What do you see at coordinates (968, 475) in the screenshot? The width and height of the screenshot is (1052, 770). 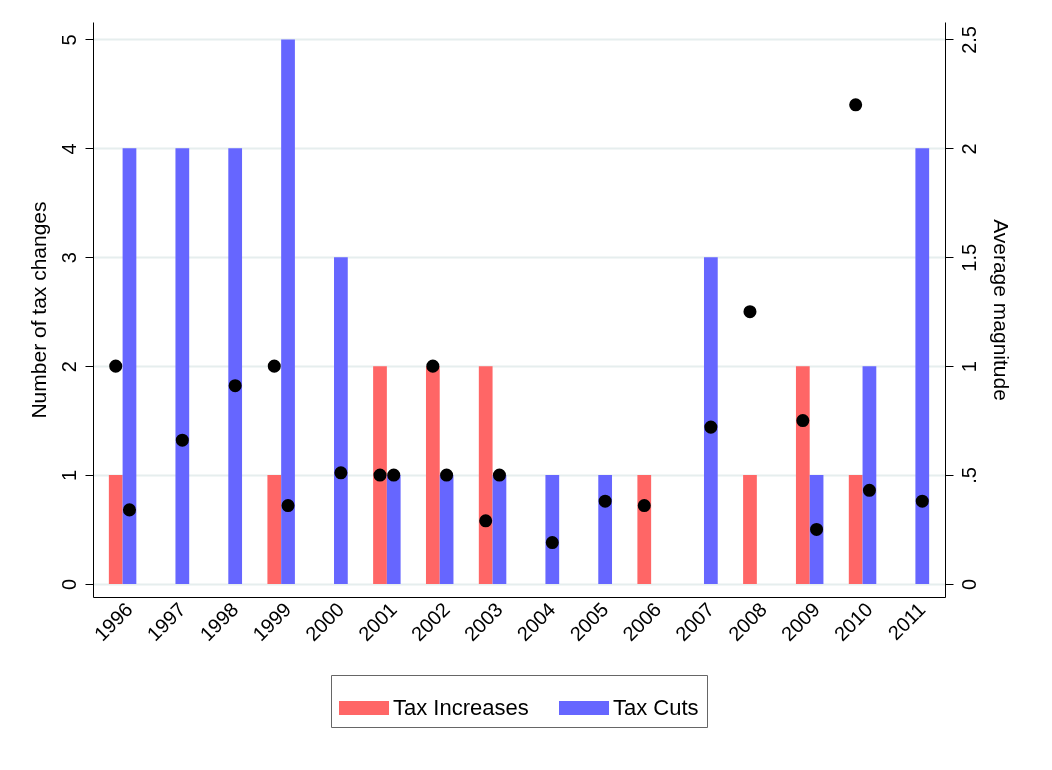 I see `y2-tick-label: .5` at bounding box center [968, 475].